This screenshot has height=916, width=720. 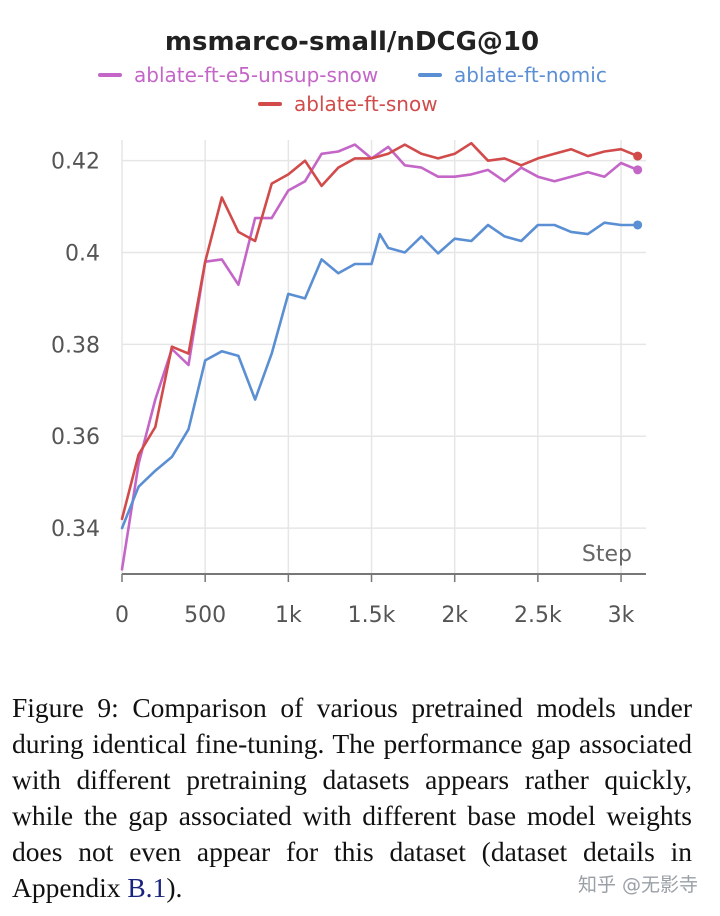 I want to click on legend-label-ablate-ft-nomic: ablate-ft-nomic, so click(x=530, y=75).